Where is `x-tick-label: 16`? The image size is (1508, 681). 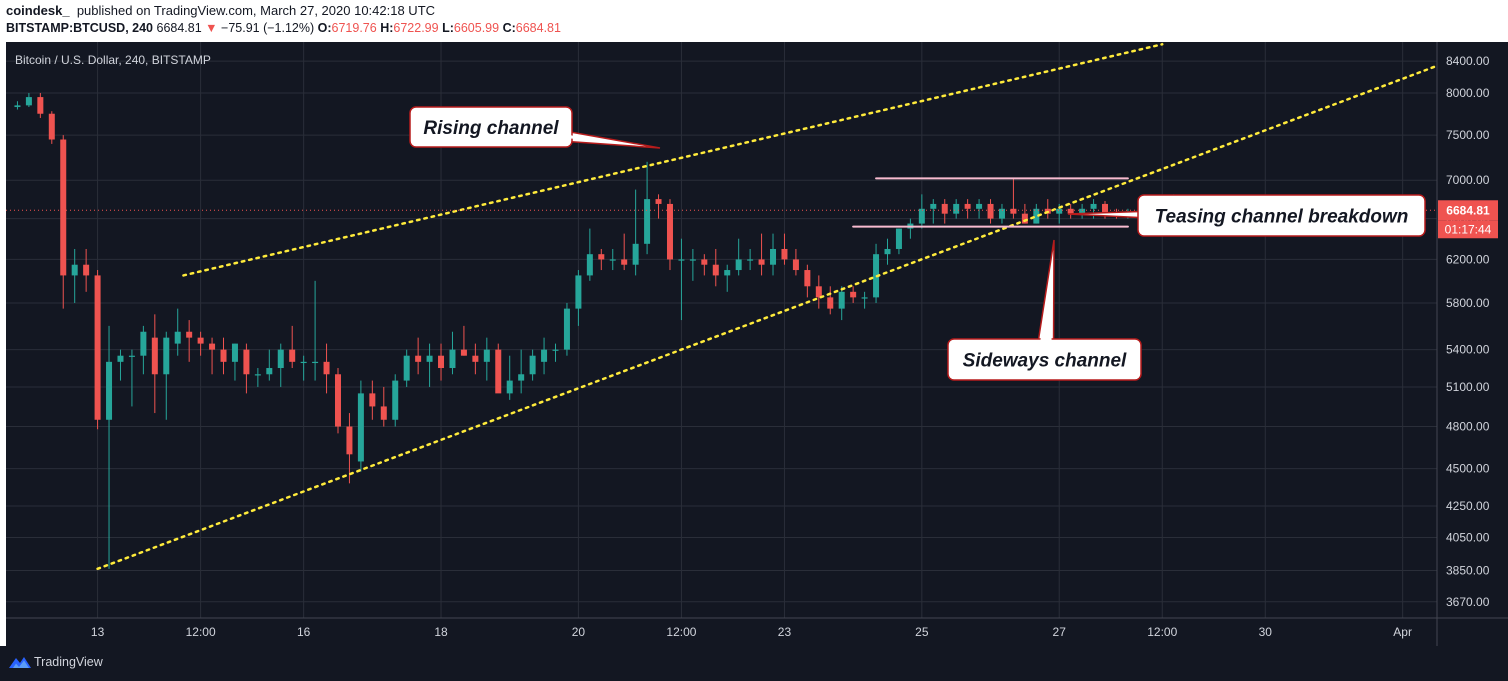
x-tick-label: 16 is located at coordinates (304, 632).